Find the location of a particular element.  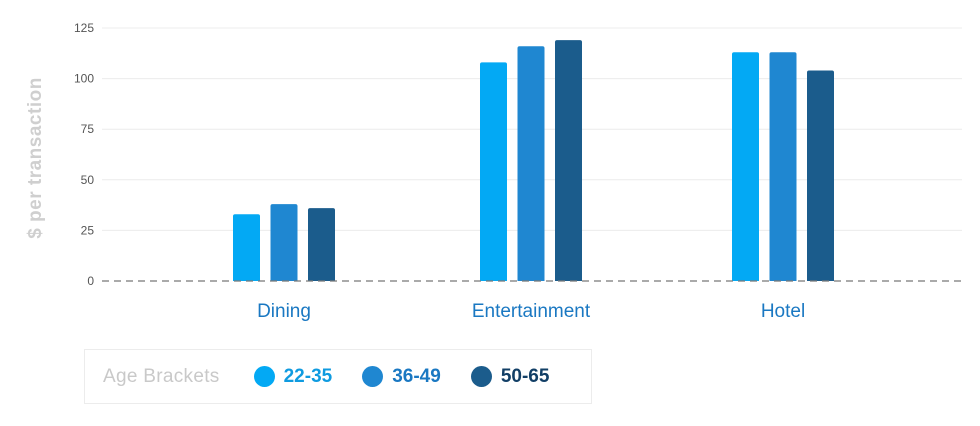

y-axis-title: $ per transaction is located at coordinates (35, 158).